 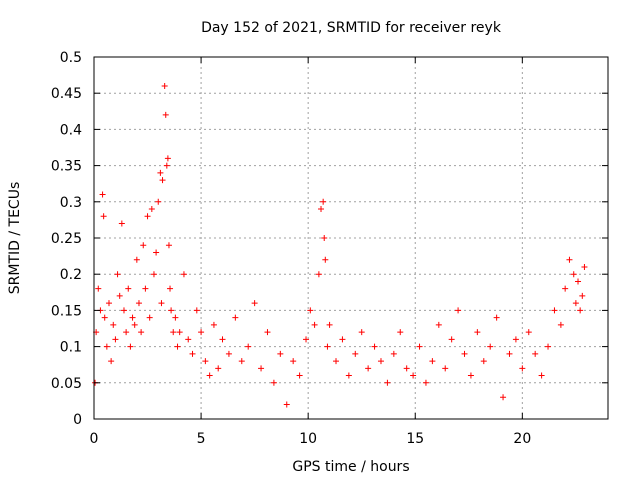 I want to click on x-tick-label: 0, so click(x=94, y=439).